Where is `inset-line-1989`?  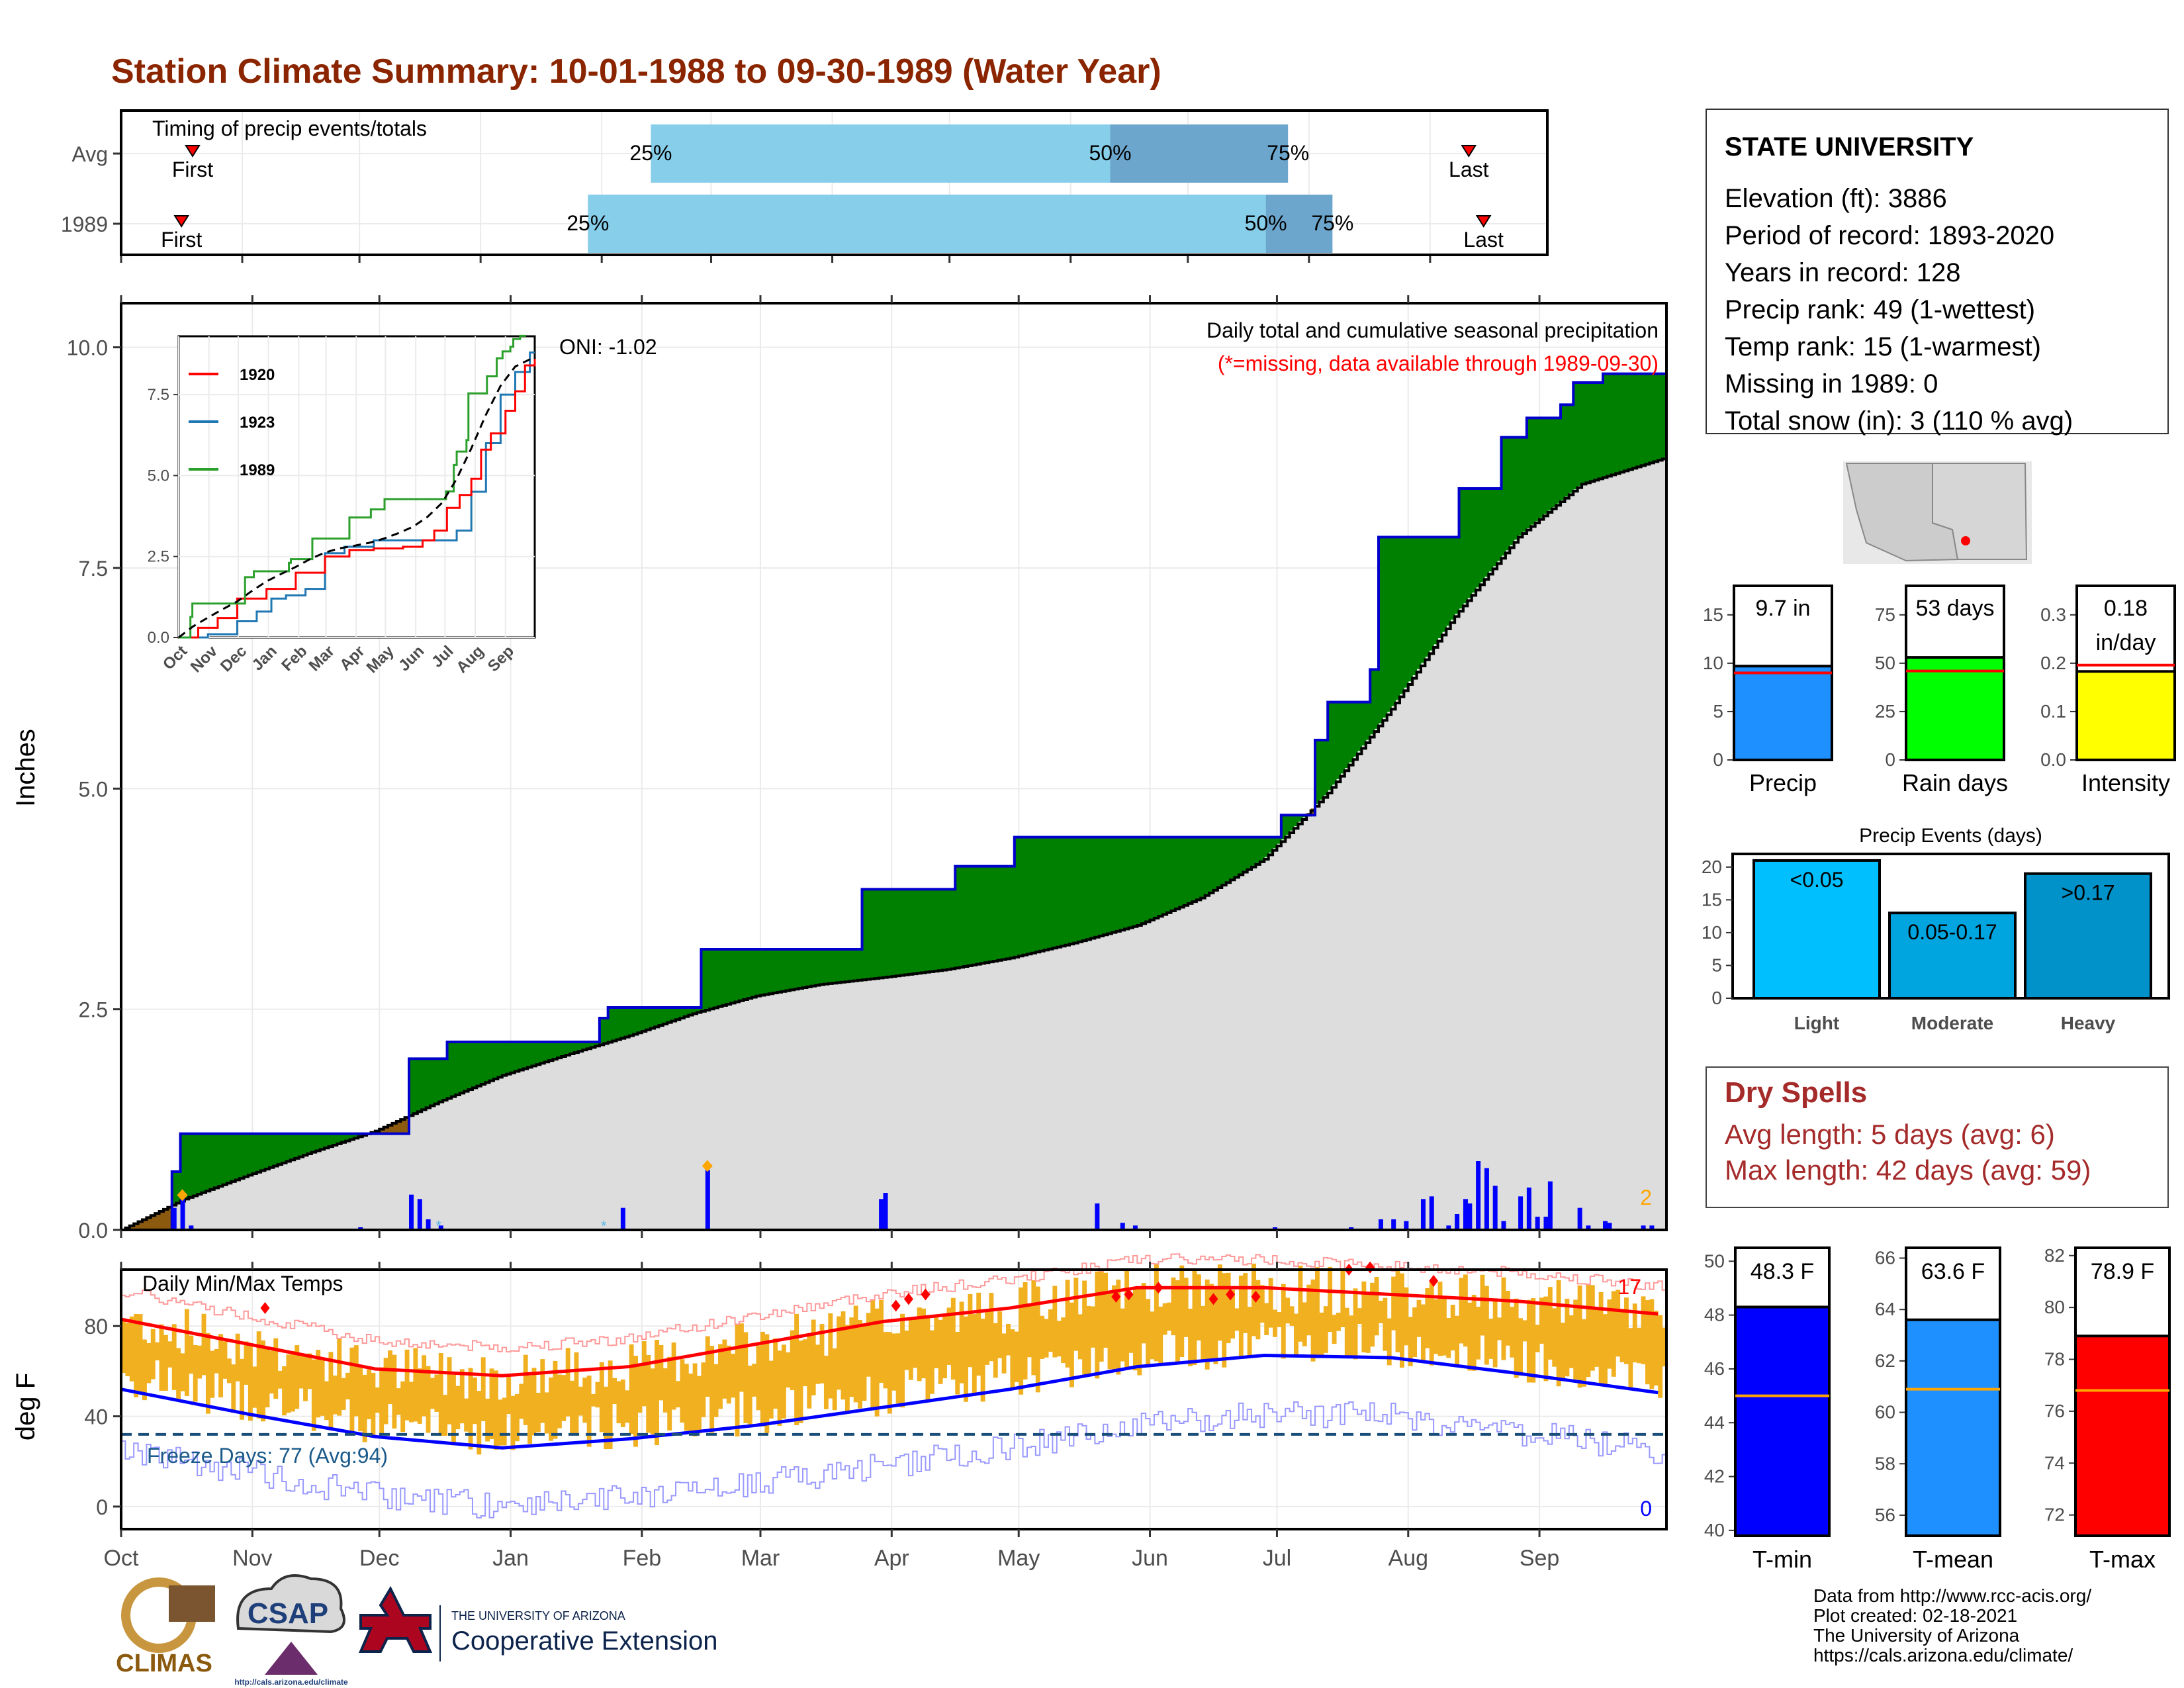 inset-line-1989 is located at coordinates (353, 486).